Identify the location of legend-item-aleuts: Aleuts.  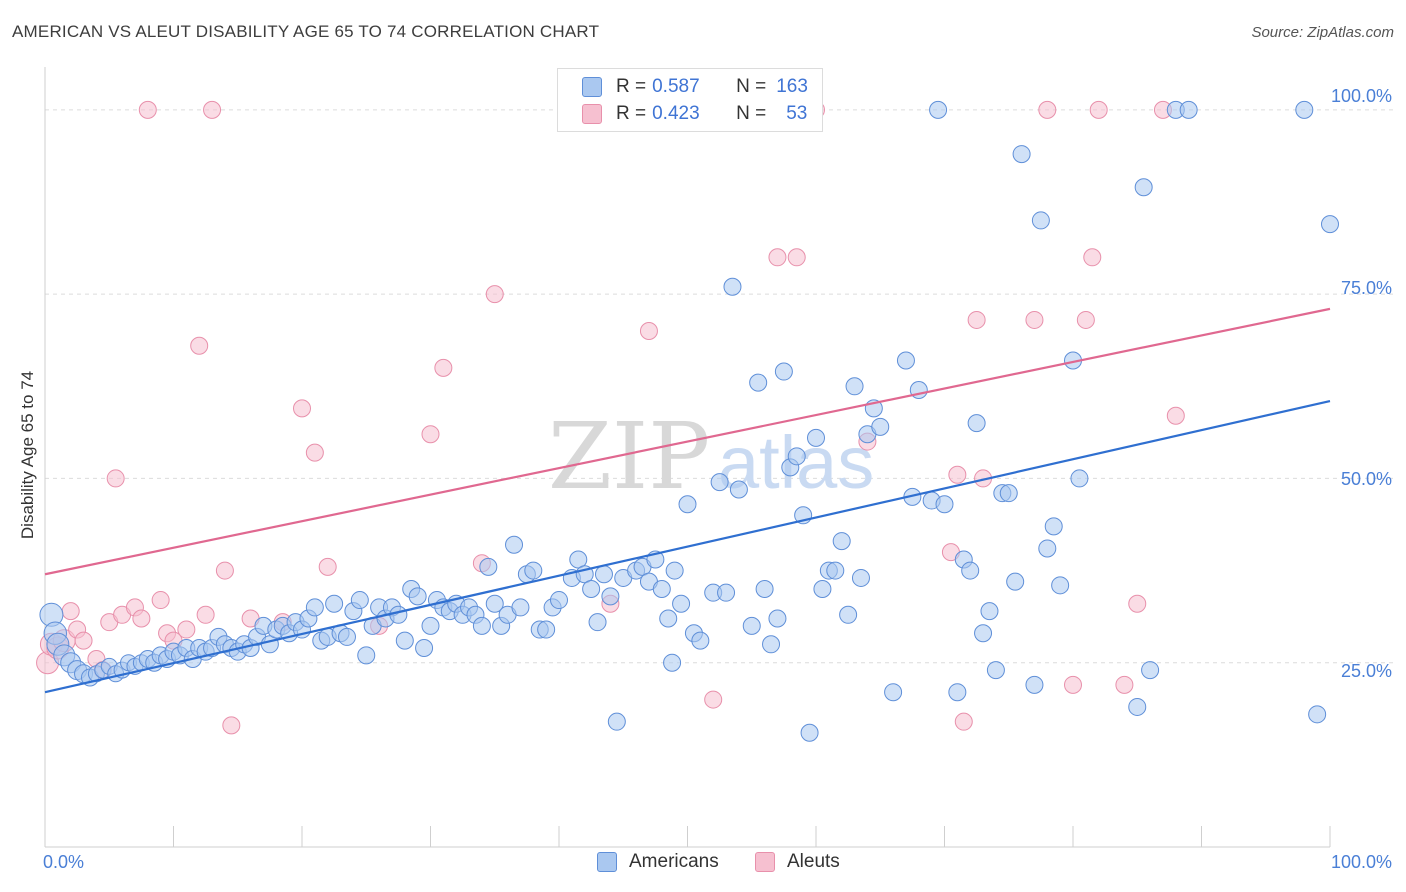
(797, 862).